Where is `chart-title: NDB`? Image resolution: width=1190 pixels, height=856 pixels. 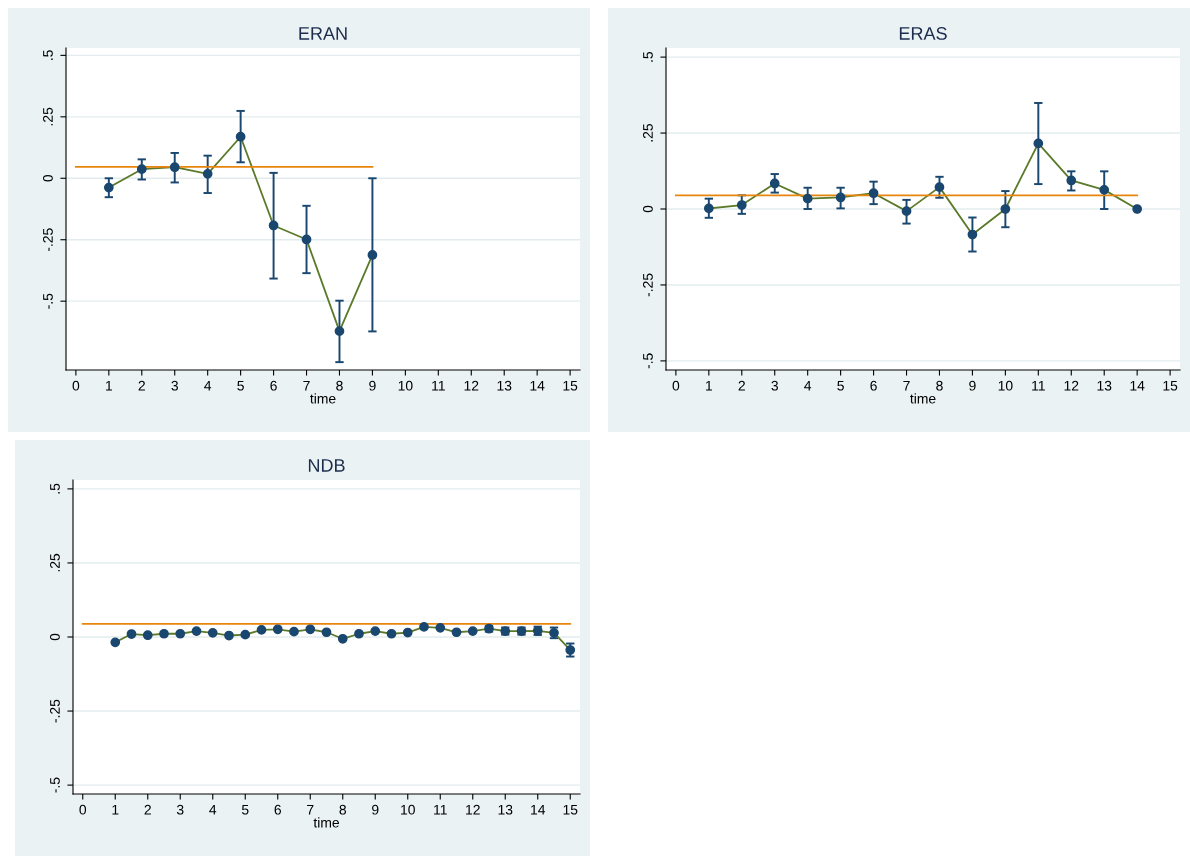
chart-title: NDB is located at coordinates (326, 465).